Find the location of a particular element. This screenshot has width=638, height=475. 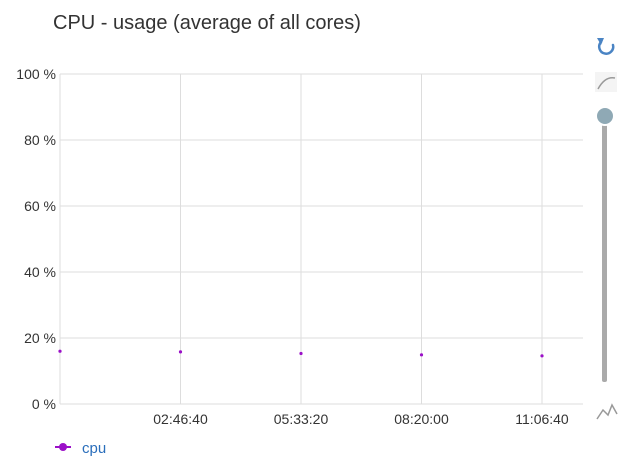

chart-title: CPU - usage (average of all cores) is located at coordinates (207, 23).